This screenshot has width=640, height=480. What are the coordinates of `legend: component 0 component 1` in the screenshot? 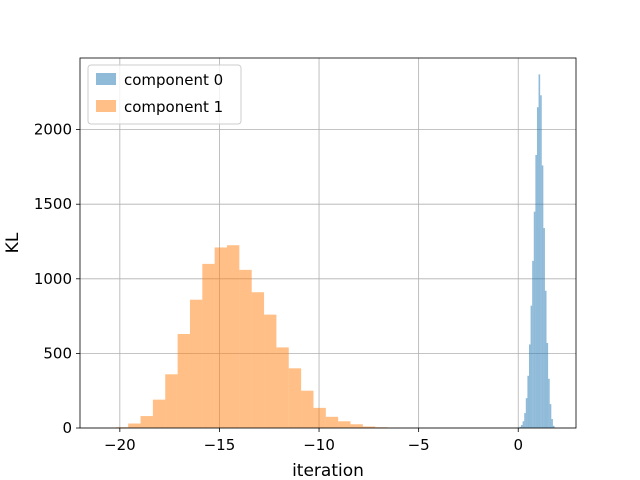 It's located at (164, 94).